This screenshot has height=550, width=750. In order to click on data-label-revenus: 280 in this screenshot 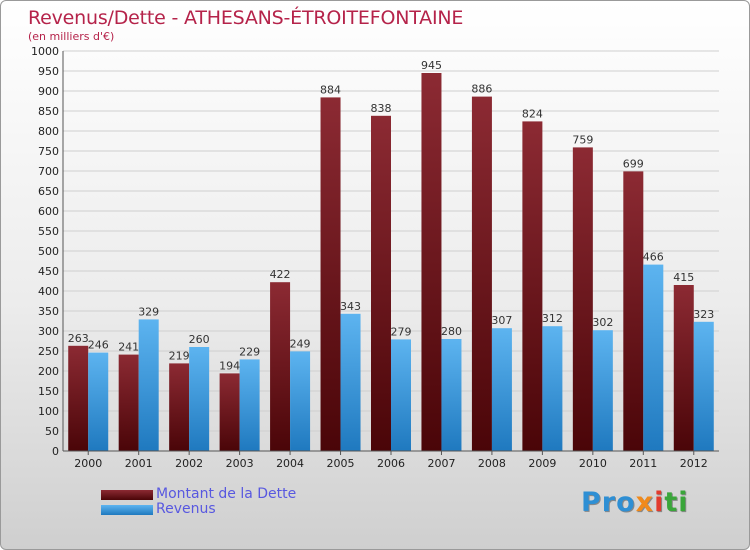, I will do `click(451, 331)`.